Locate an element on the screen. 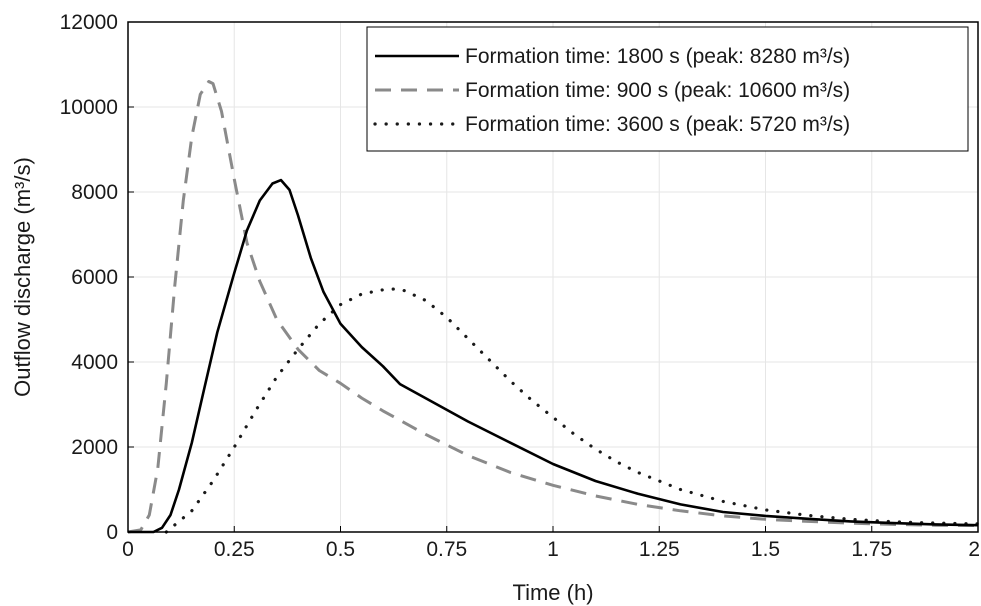 Image resolution: width=981 pixels, height=606 pixels. x-tick-label-1: 1 is located at coordinates (553, 549).